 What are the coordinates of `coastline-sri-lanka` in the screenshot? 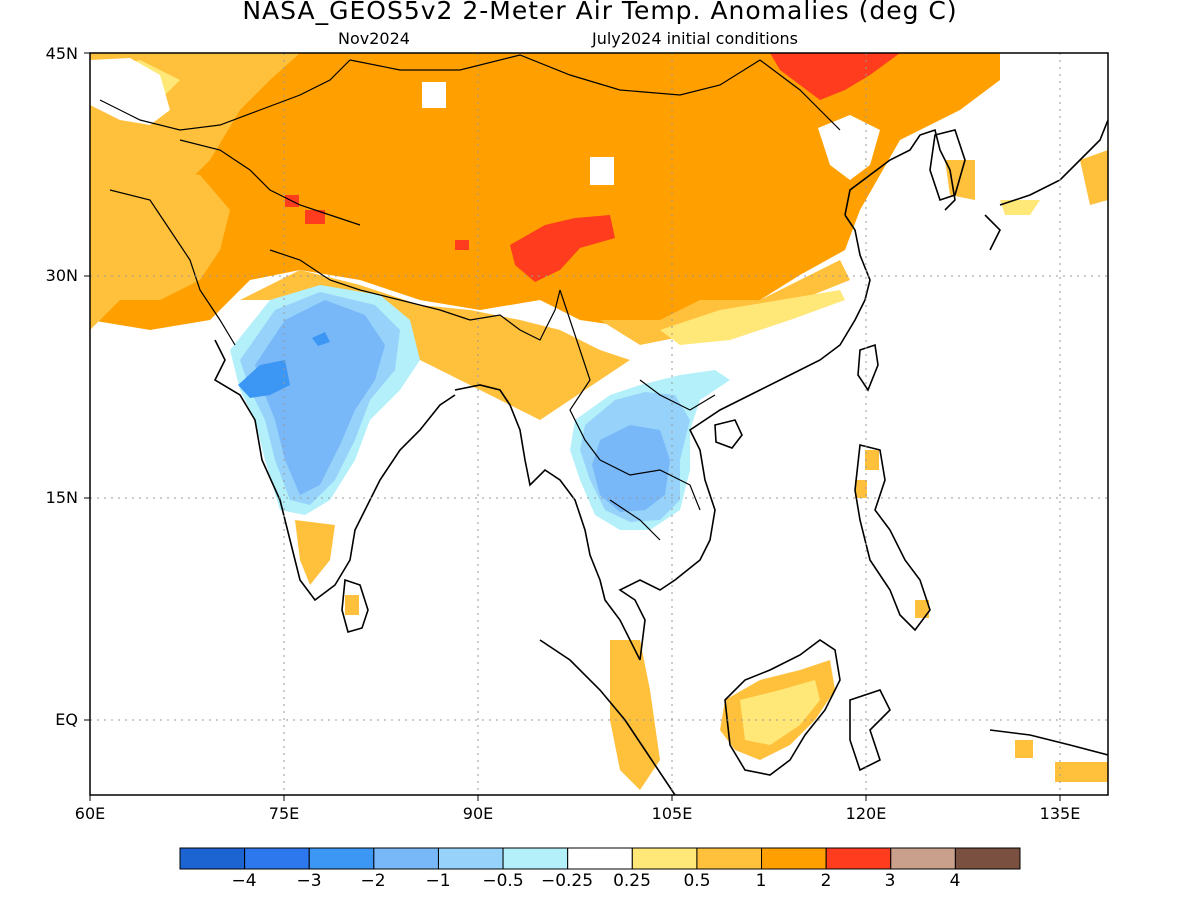 It's located at (355, 605).